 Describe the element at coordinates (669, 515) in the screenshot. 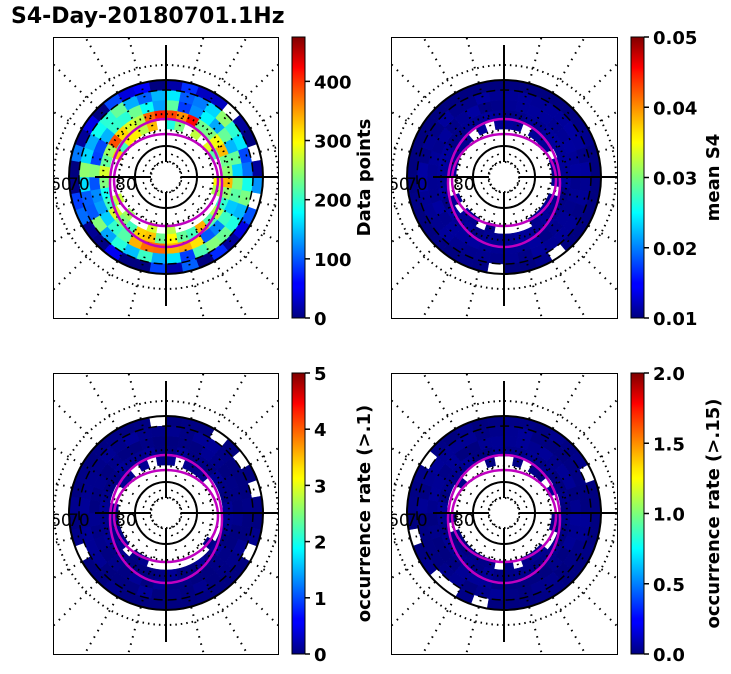

I see `colorbar-tick-label: 1.0` at that location.